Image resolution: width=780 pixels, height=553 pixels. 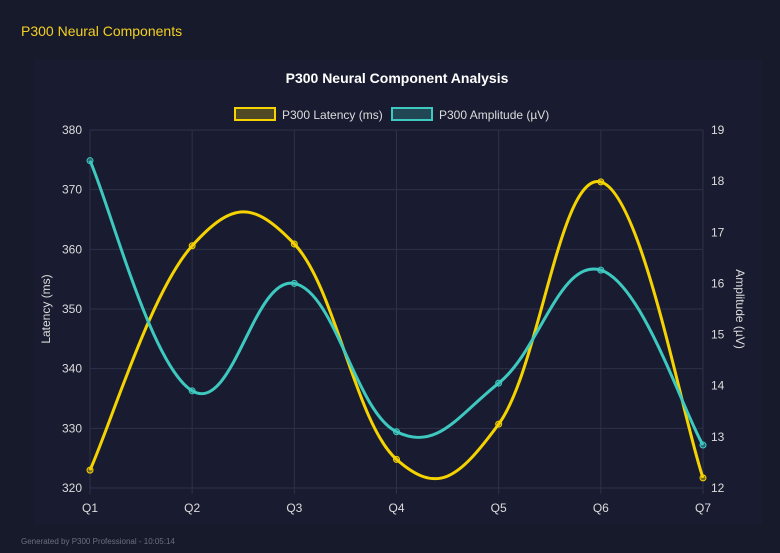 What do you see at coordinates (46, 308) in the screenshot?
I see `y-left-axis-label: Latency (ms)` at bounding box center [46, 308].